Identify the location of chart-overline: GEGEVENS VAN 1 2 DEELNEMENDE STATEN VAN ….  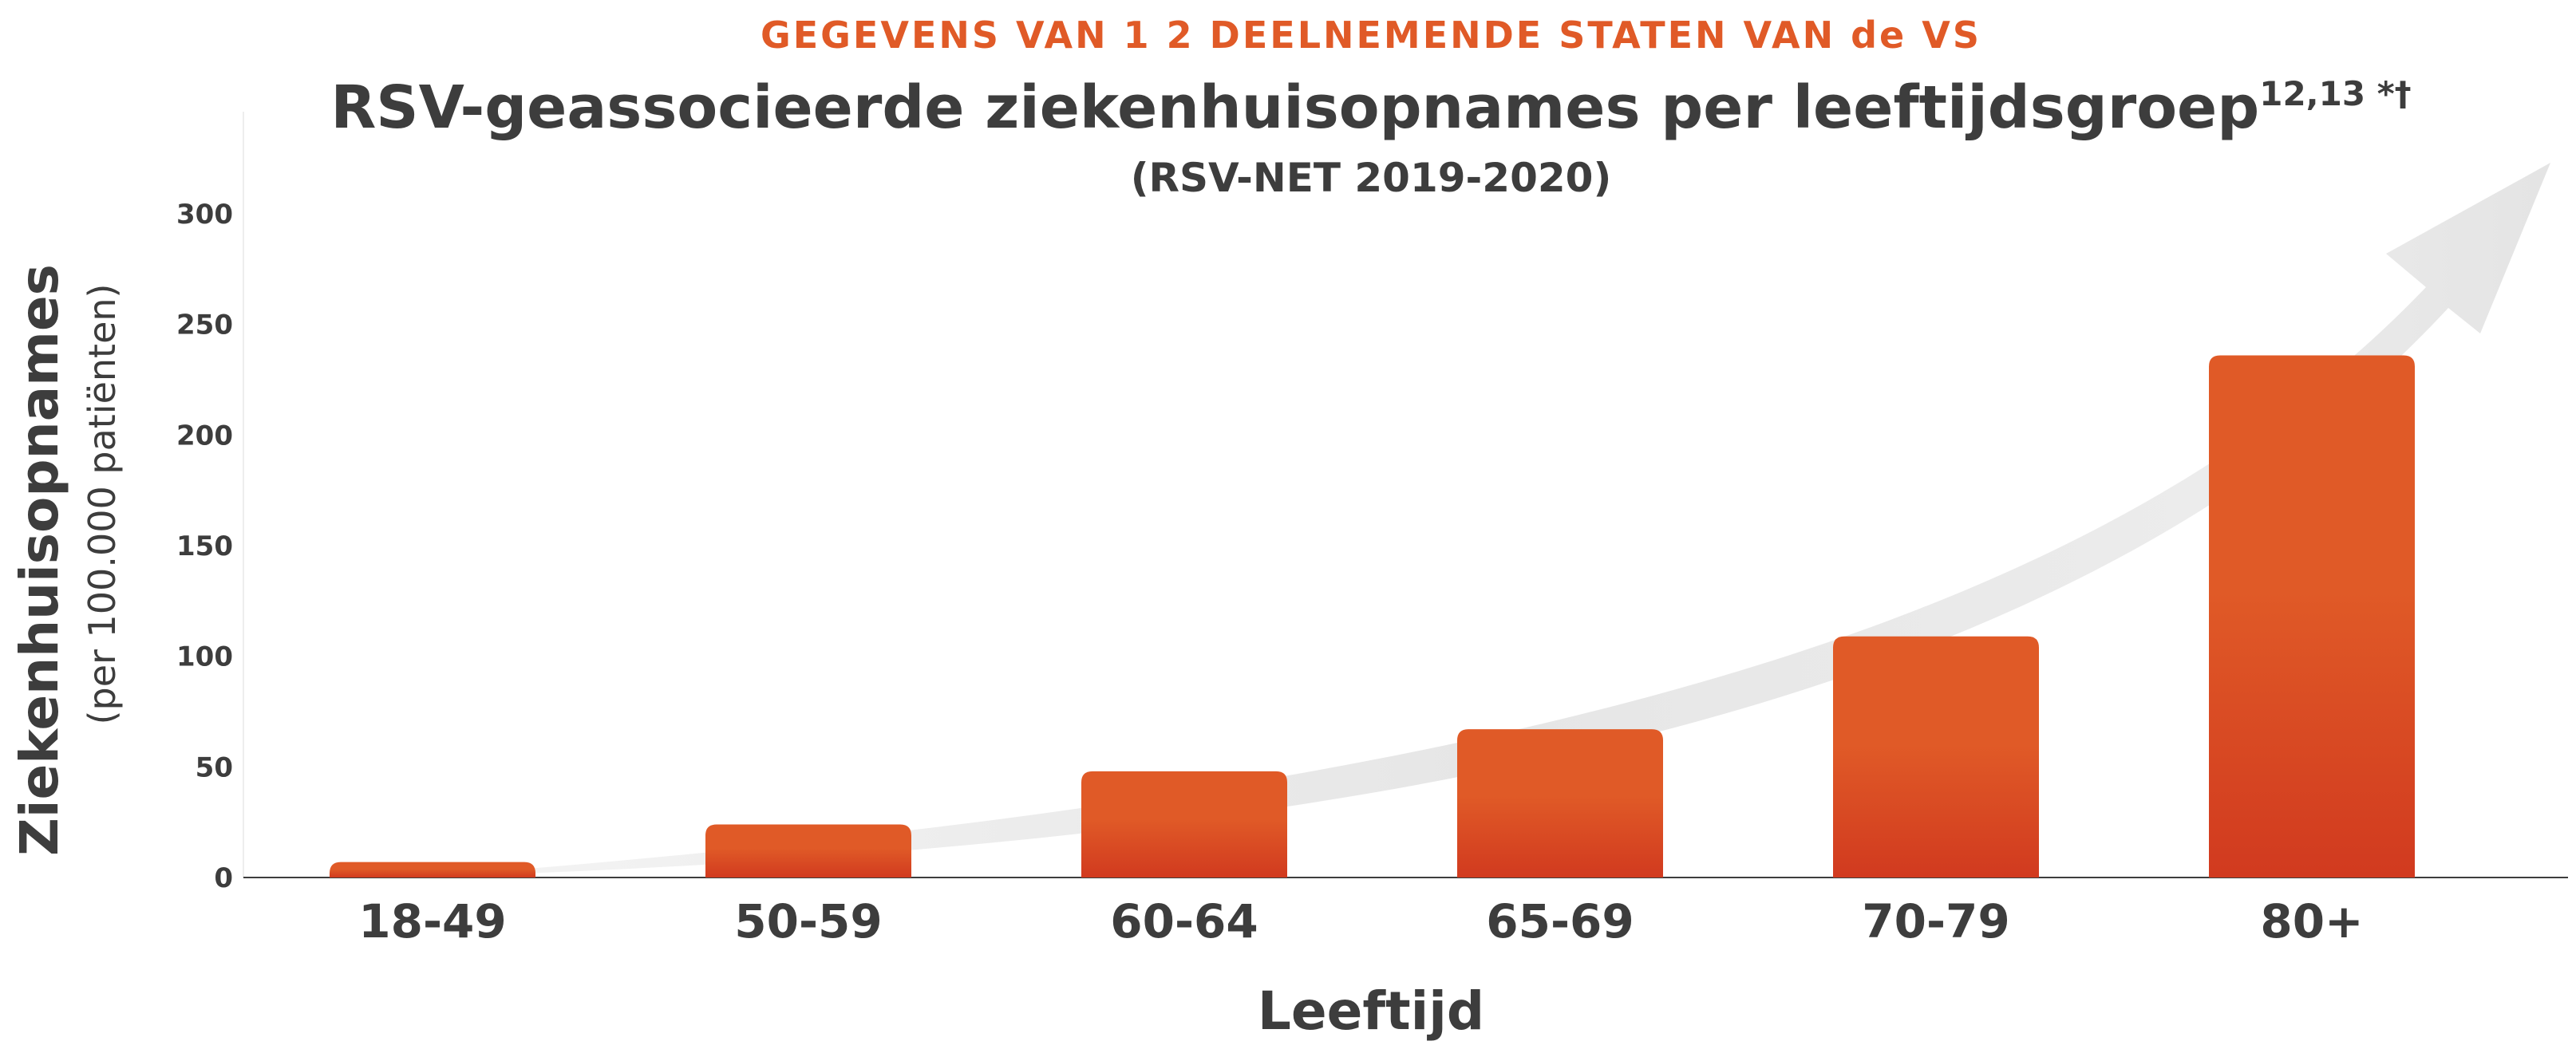
(1371, 35).